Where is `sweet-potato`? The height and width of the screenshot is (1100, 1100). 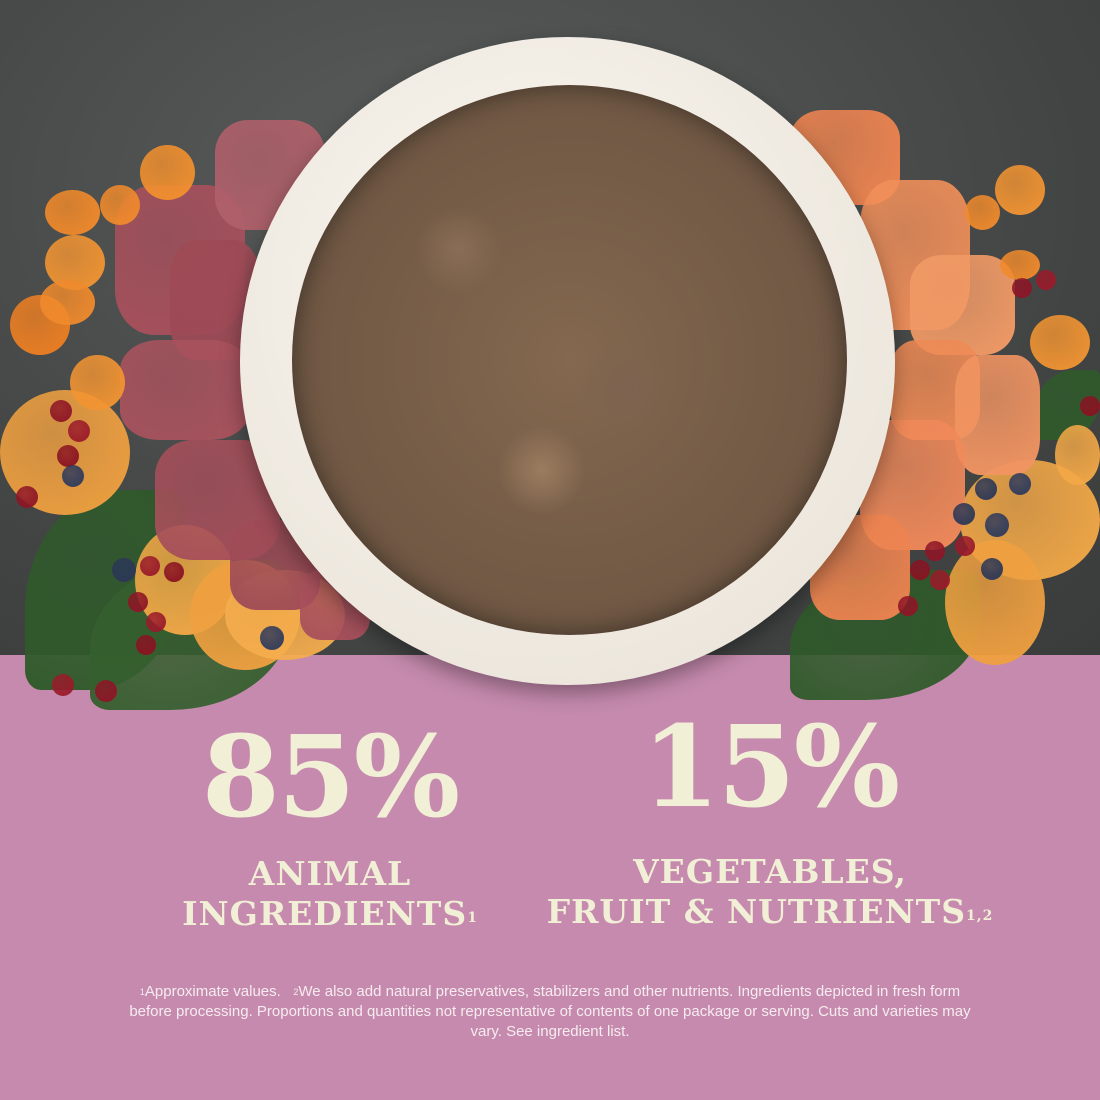
sweet-potato is located at coordinates (1077, 455).